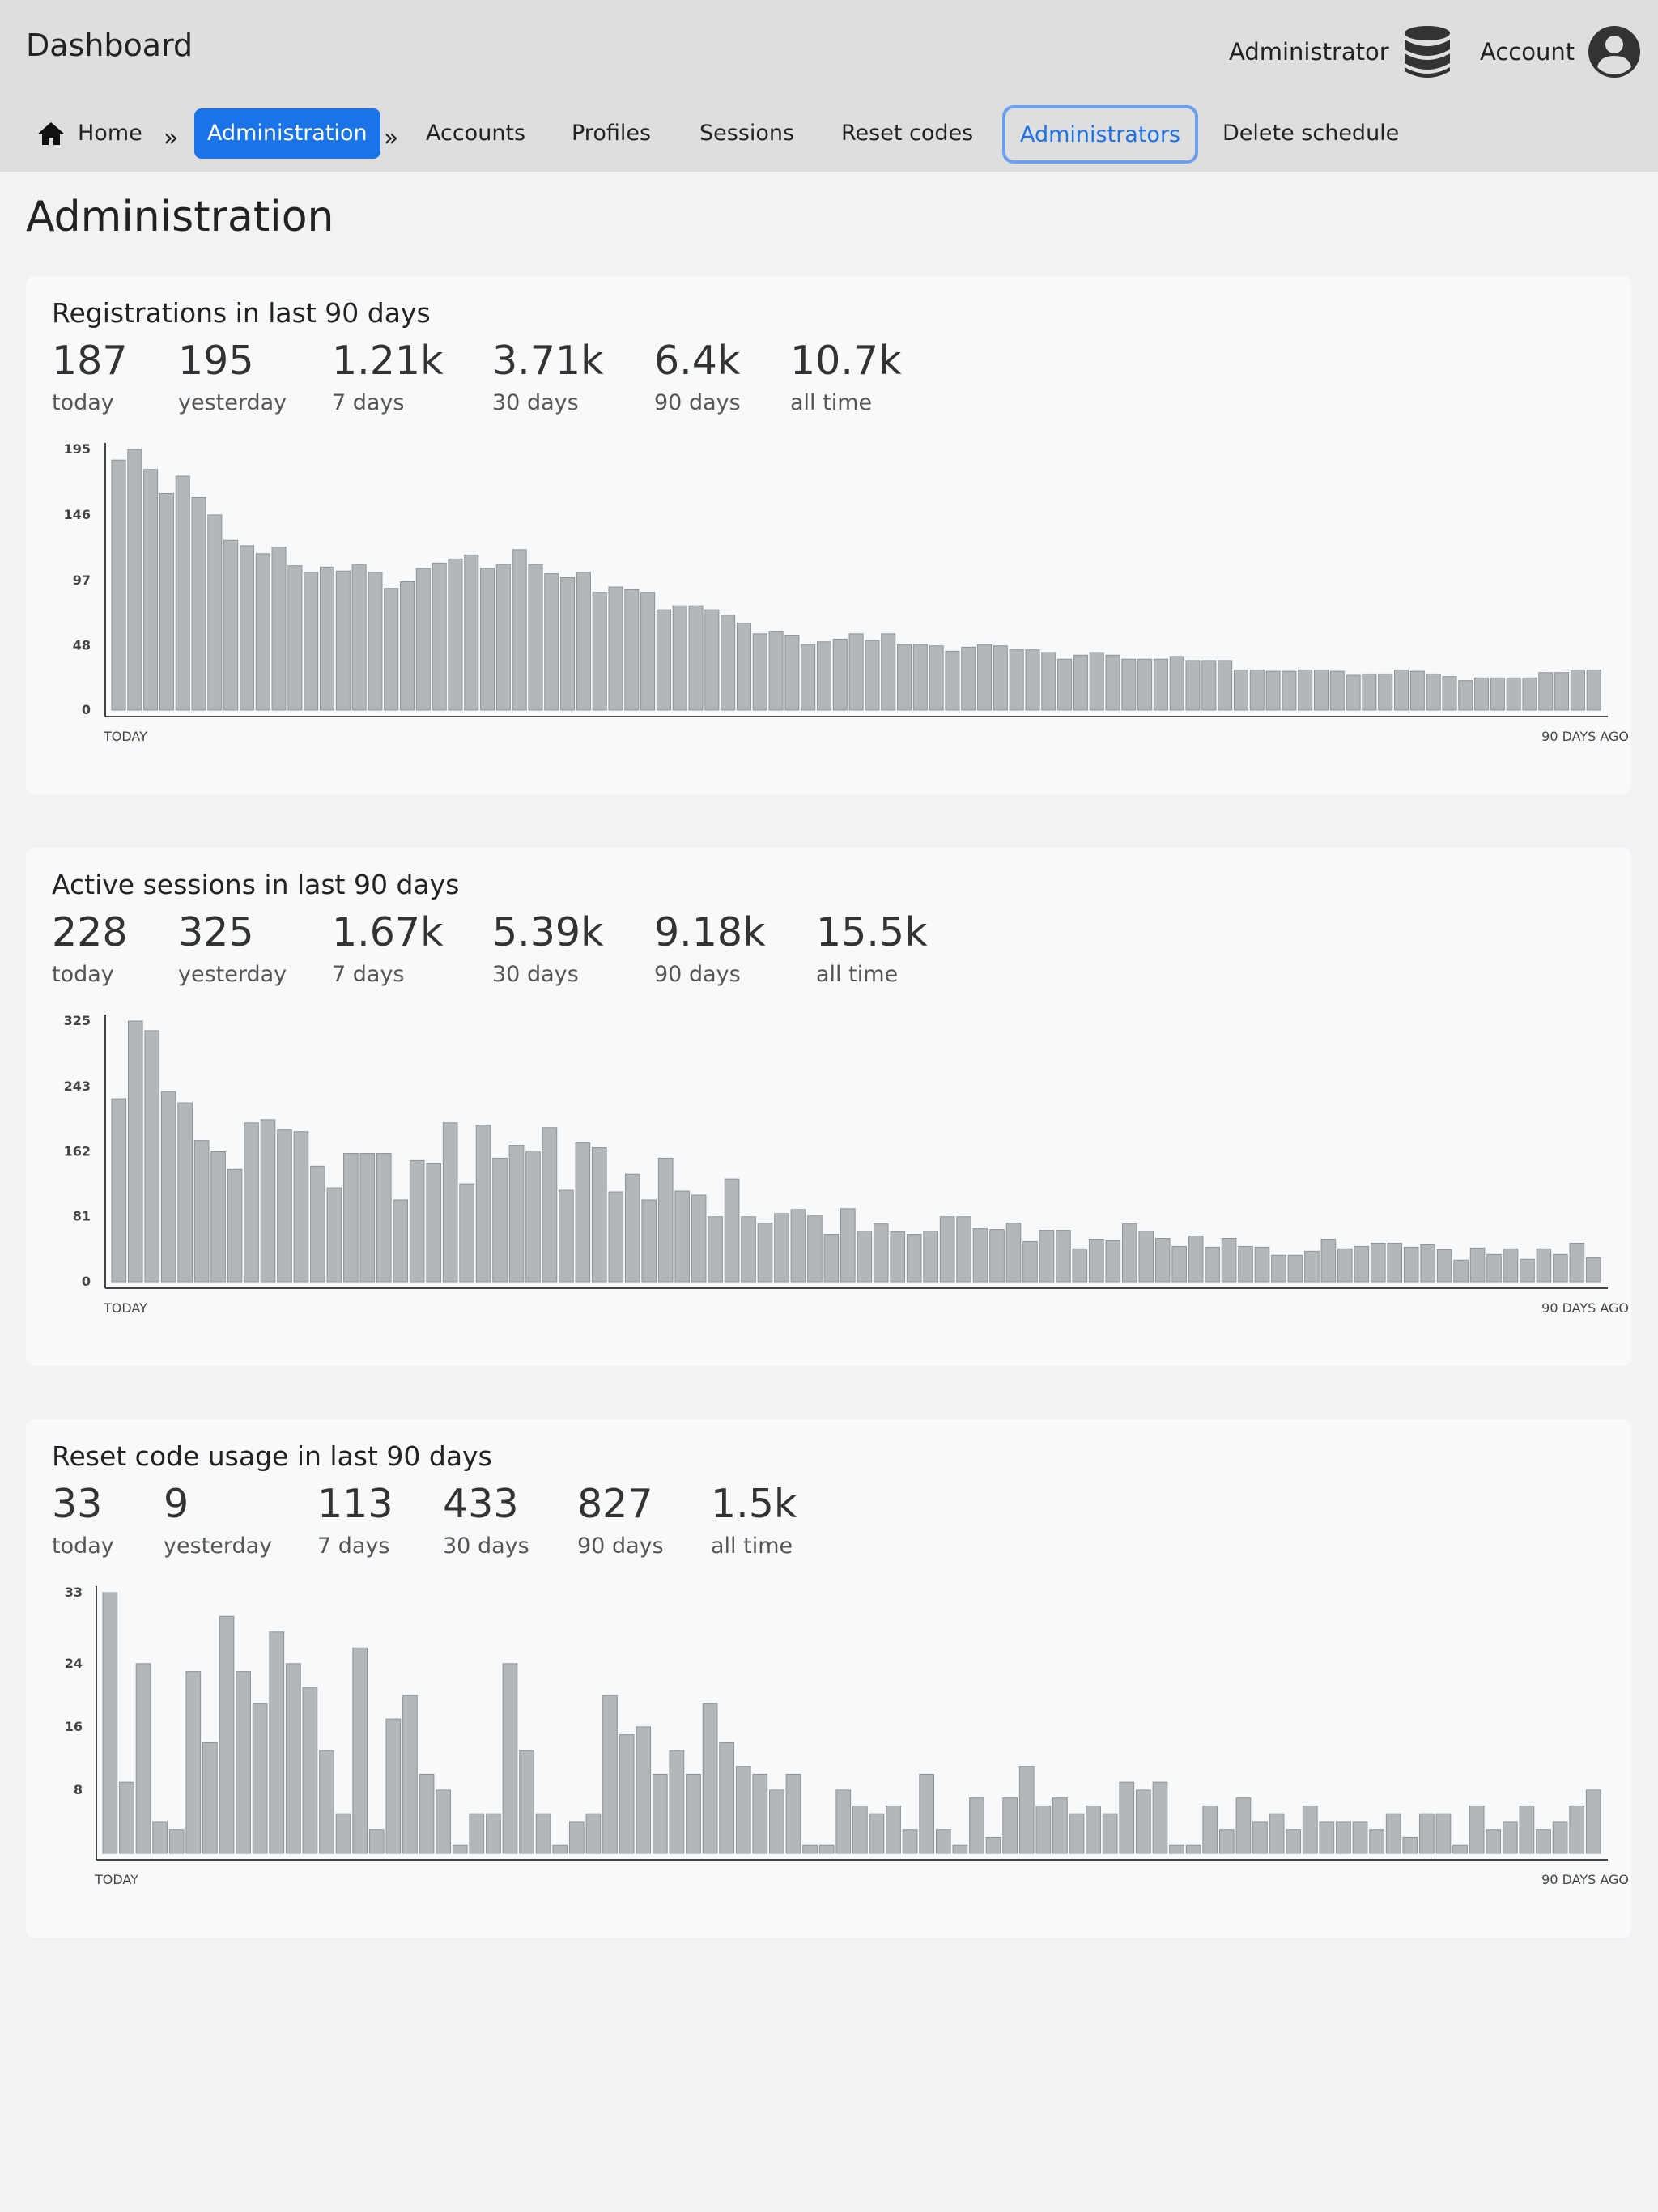 This screenshot has width=1658, height=2212. I want to click on nav-home-label: Home, so click(110, 134).